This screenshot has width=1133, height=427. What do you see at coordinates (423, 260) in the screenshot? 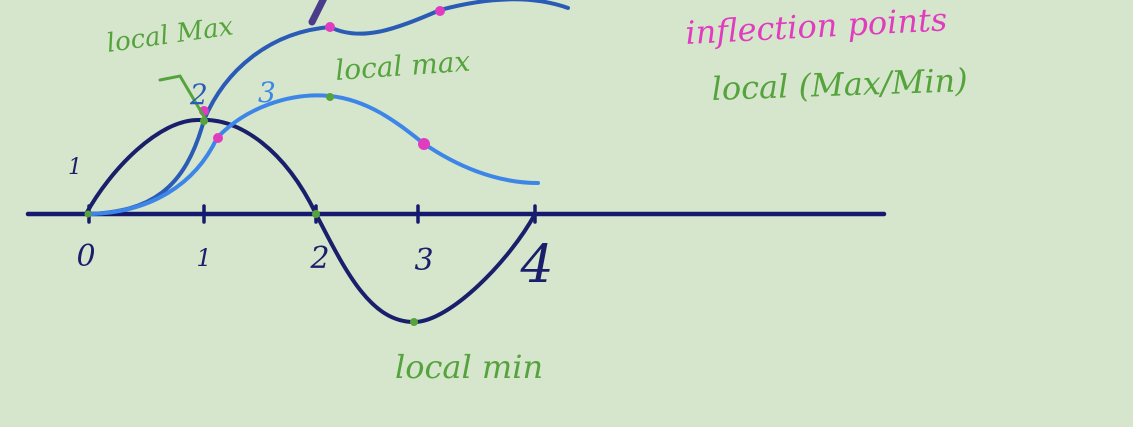
I see `tick-label-3: 3` at bounding box center [423, 260].